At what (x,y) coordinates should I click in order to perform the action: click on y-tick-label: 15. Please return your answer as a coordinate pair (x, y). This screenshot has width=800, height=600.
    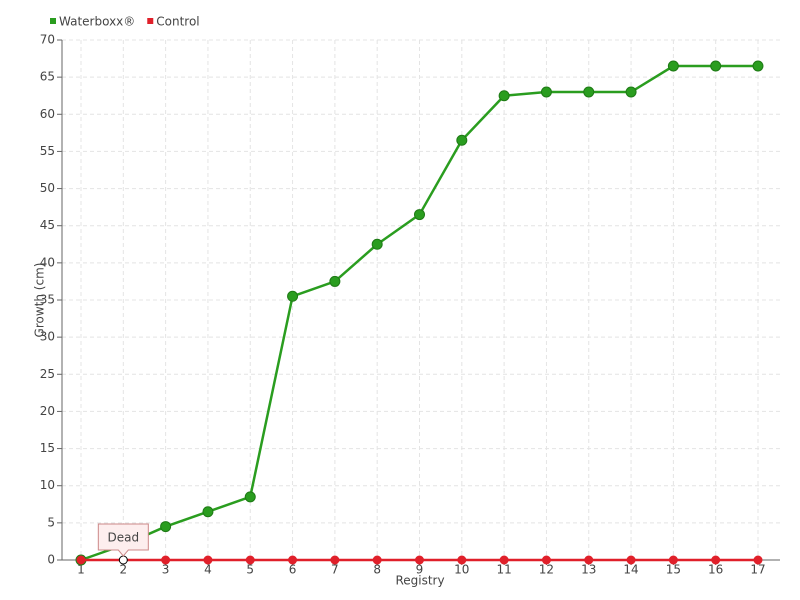
    Looking at the image, I should click on (47, 448).